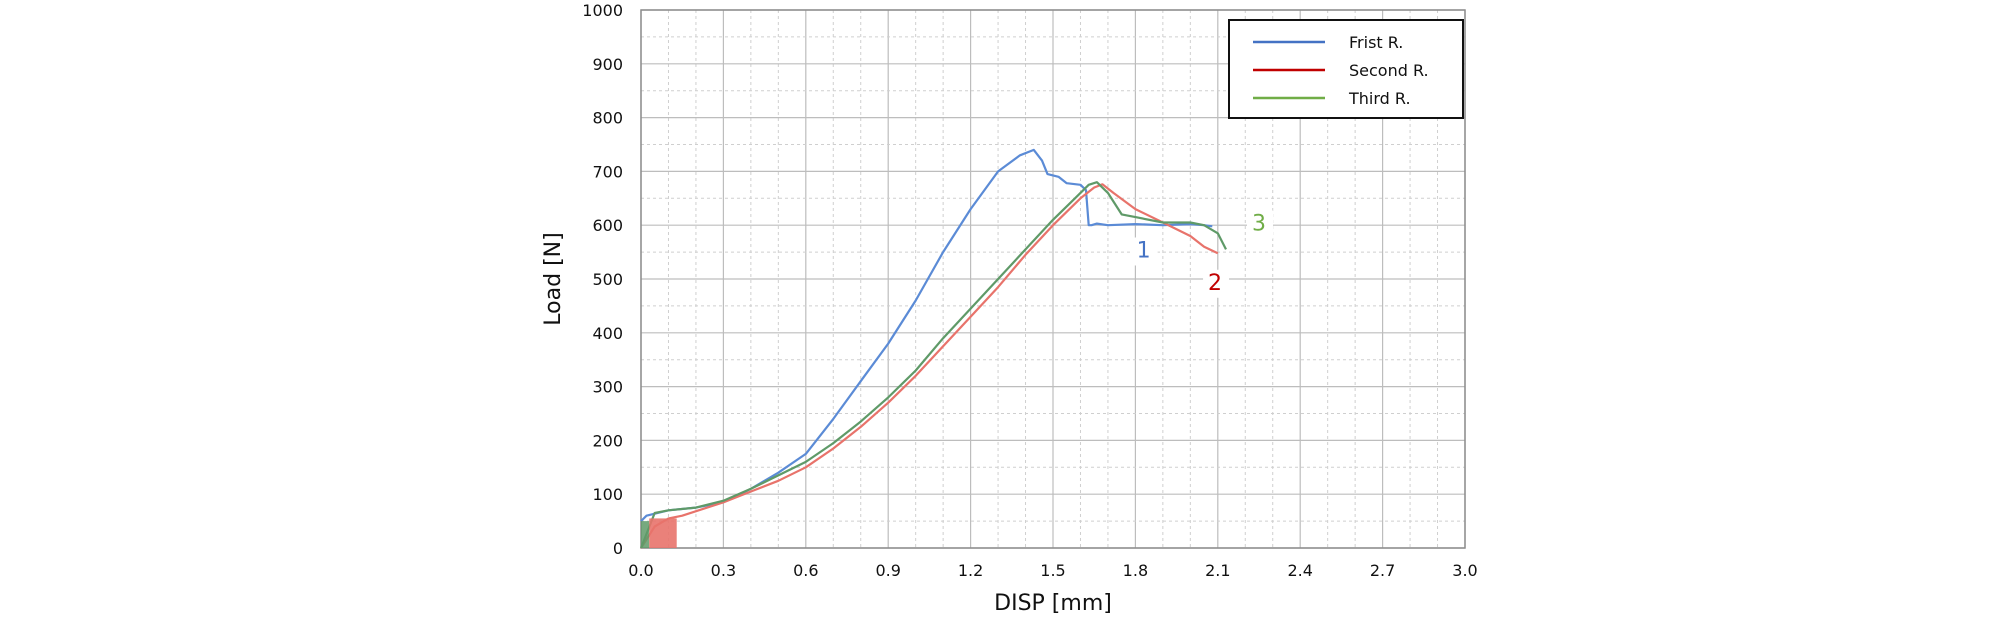 This screenshot has height=618, width=2008. Describe the element at coordinates (607, 279) in the screenshot. I see `y-tick-label: 500` at that location.